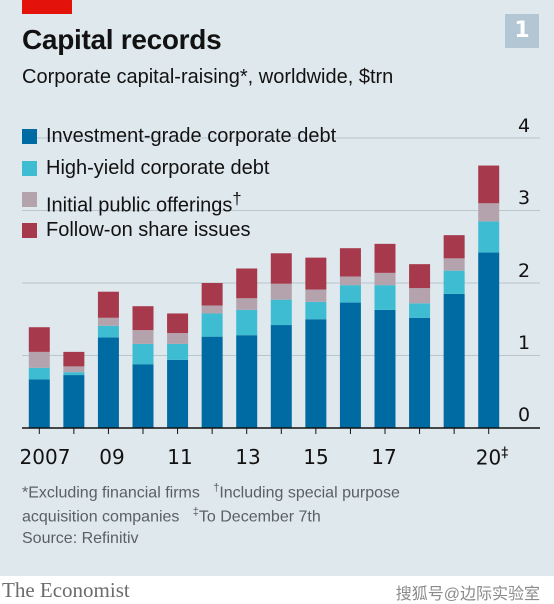  I want to click on x-tick-label-20-mark: ‡, so click(505, 453).